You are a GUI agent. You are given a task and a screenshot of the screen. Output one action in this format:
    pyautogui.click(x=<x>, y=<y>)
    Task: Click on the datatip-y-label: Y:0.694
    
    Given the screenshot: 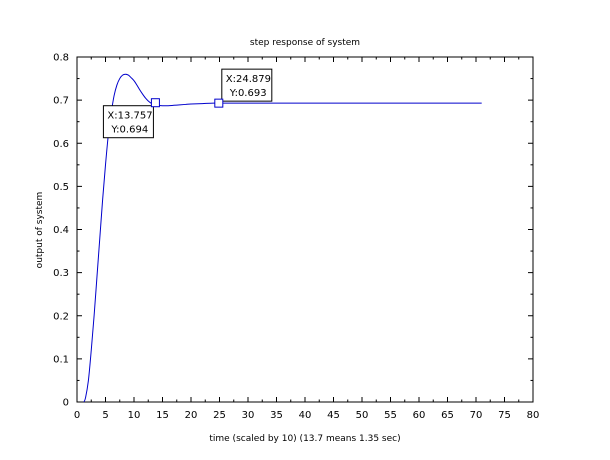 What is the action you would take?
    pyautogui.click(x=129, y=130)
    